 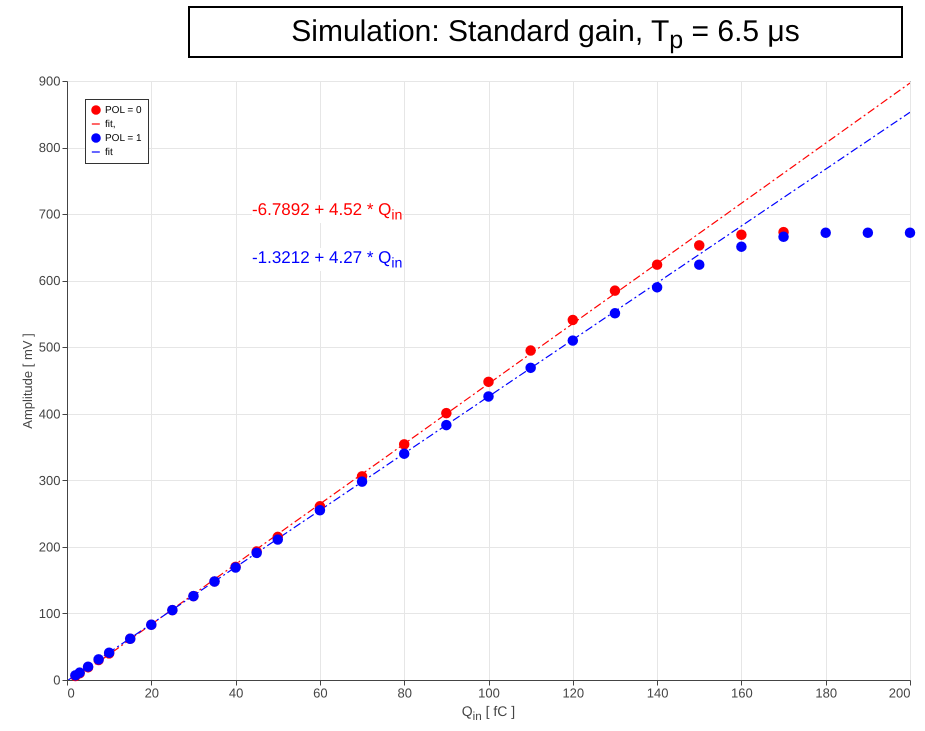 I want to click on y-tick-label: 300, so click(x=49, y=480).